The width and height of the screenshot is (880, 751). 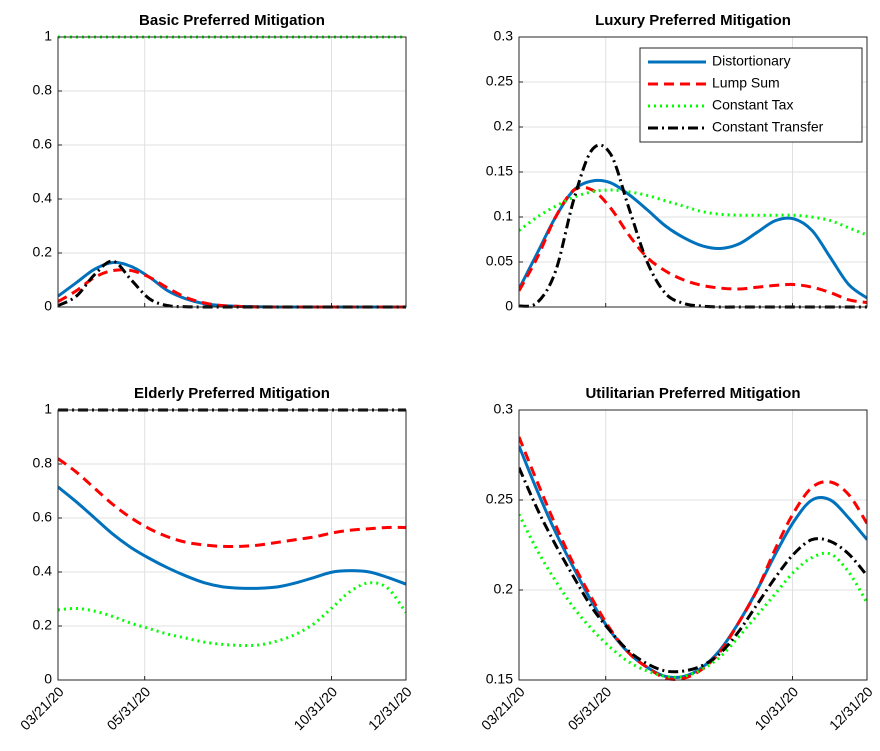 I want to click on legend-label: Constant Transfer, so click(x=768, y=127).